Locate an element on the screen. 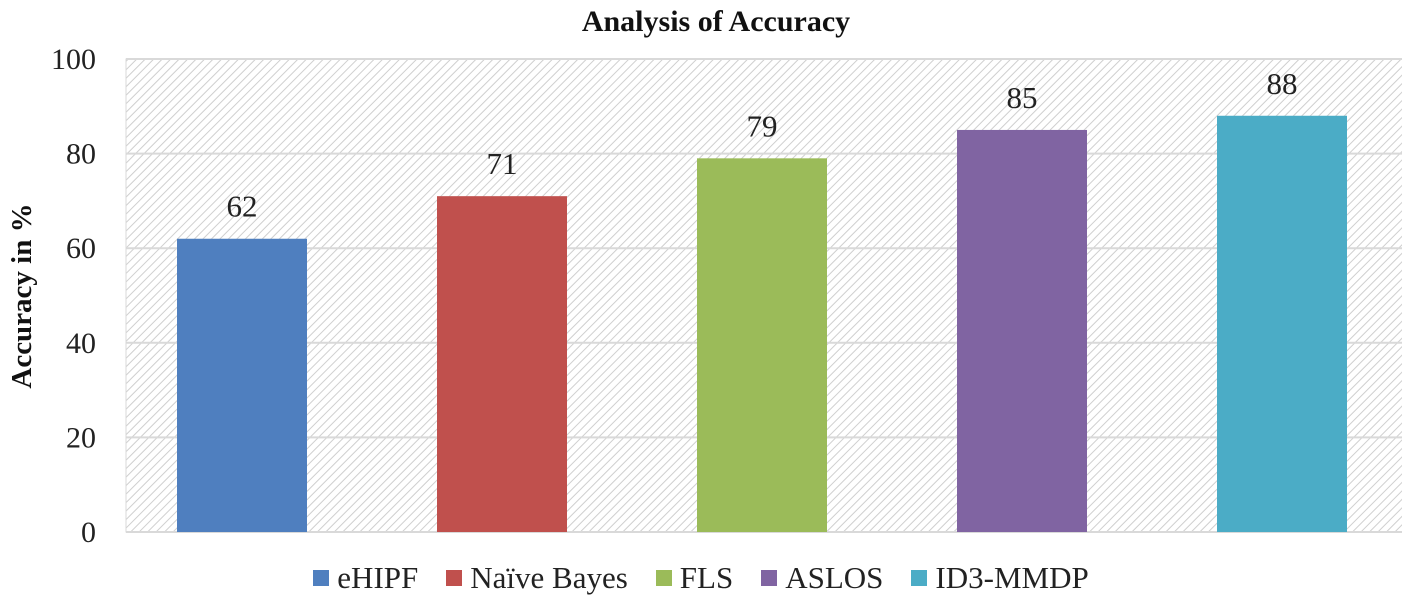  bar-na-ve-bayes is located at coordinates (502, 364).